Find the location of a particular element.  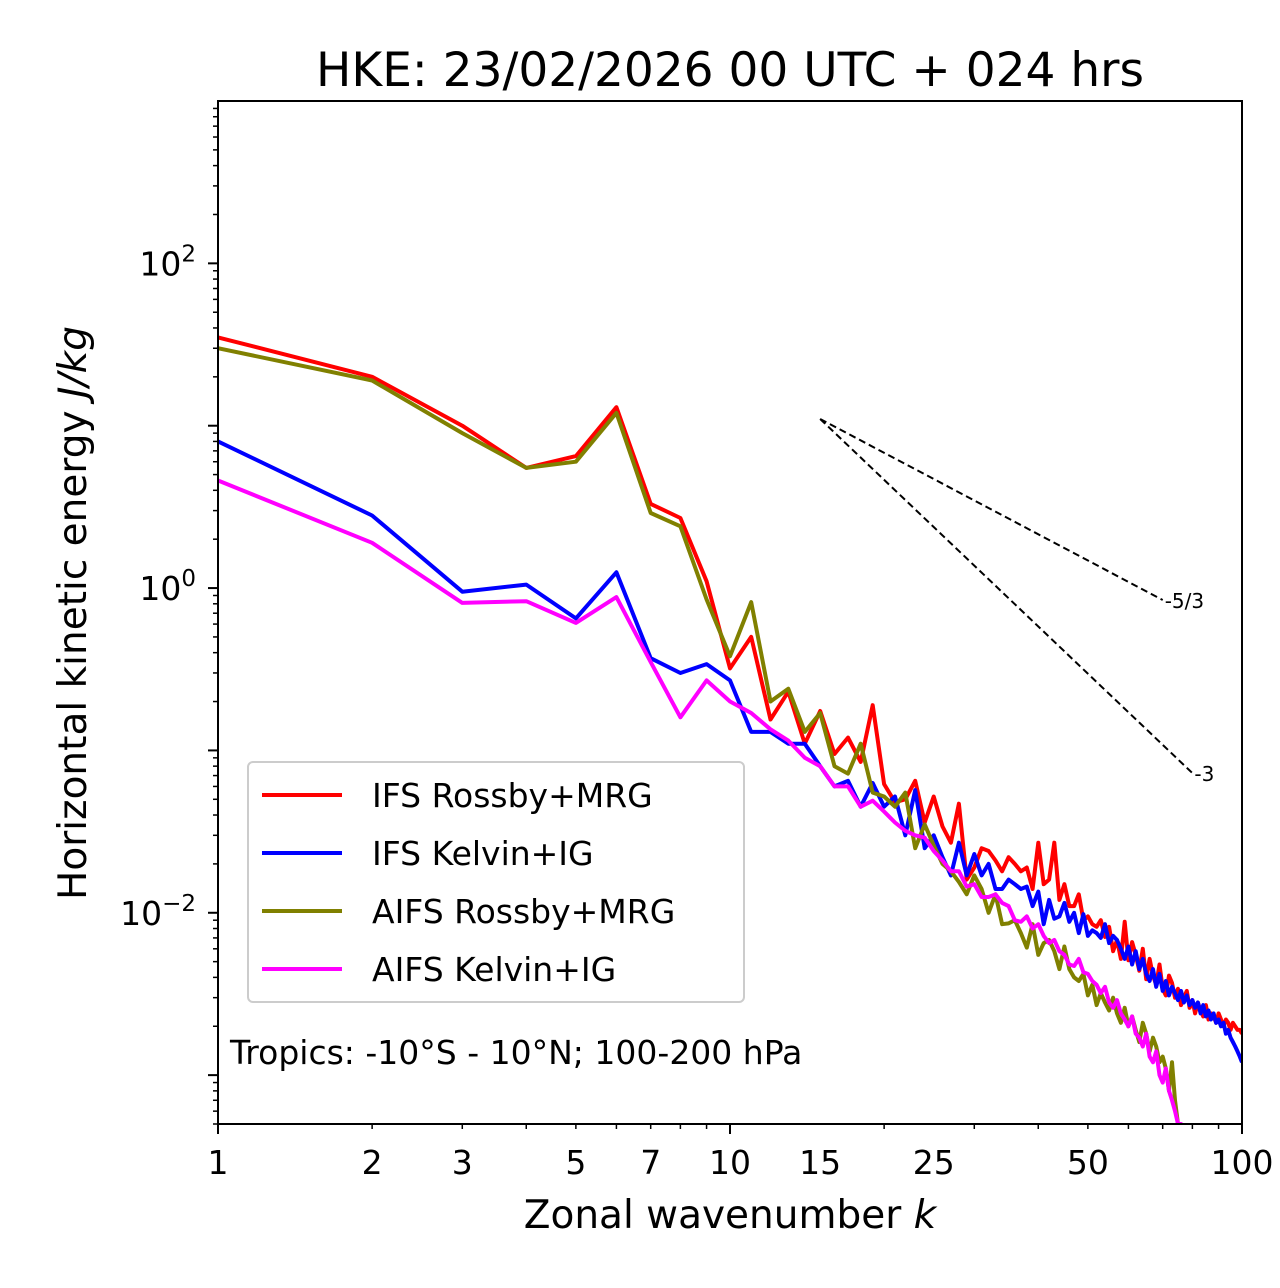

x-axis-label: Zonal wavenumber k is located at coordinates (731, 1215).